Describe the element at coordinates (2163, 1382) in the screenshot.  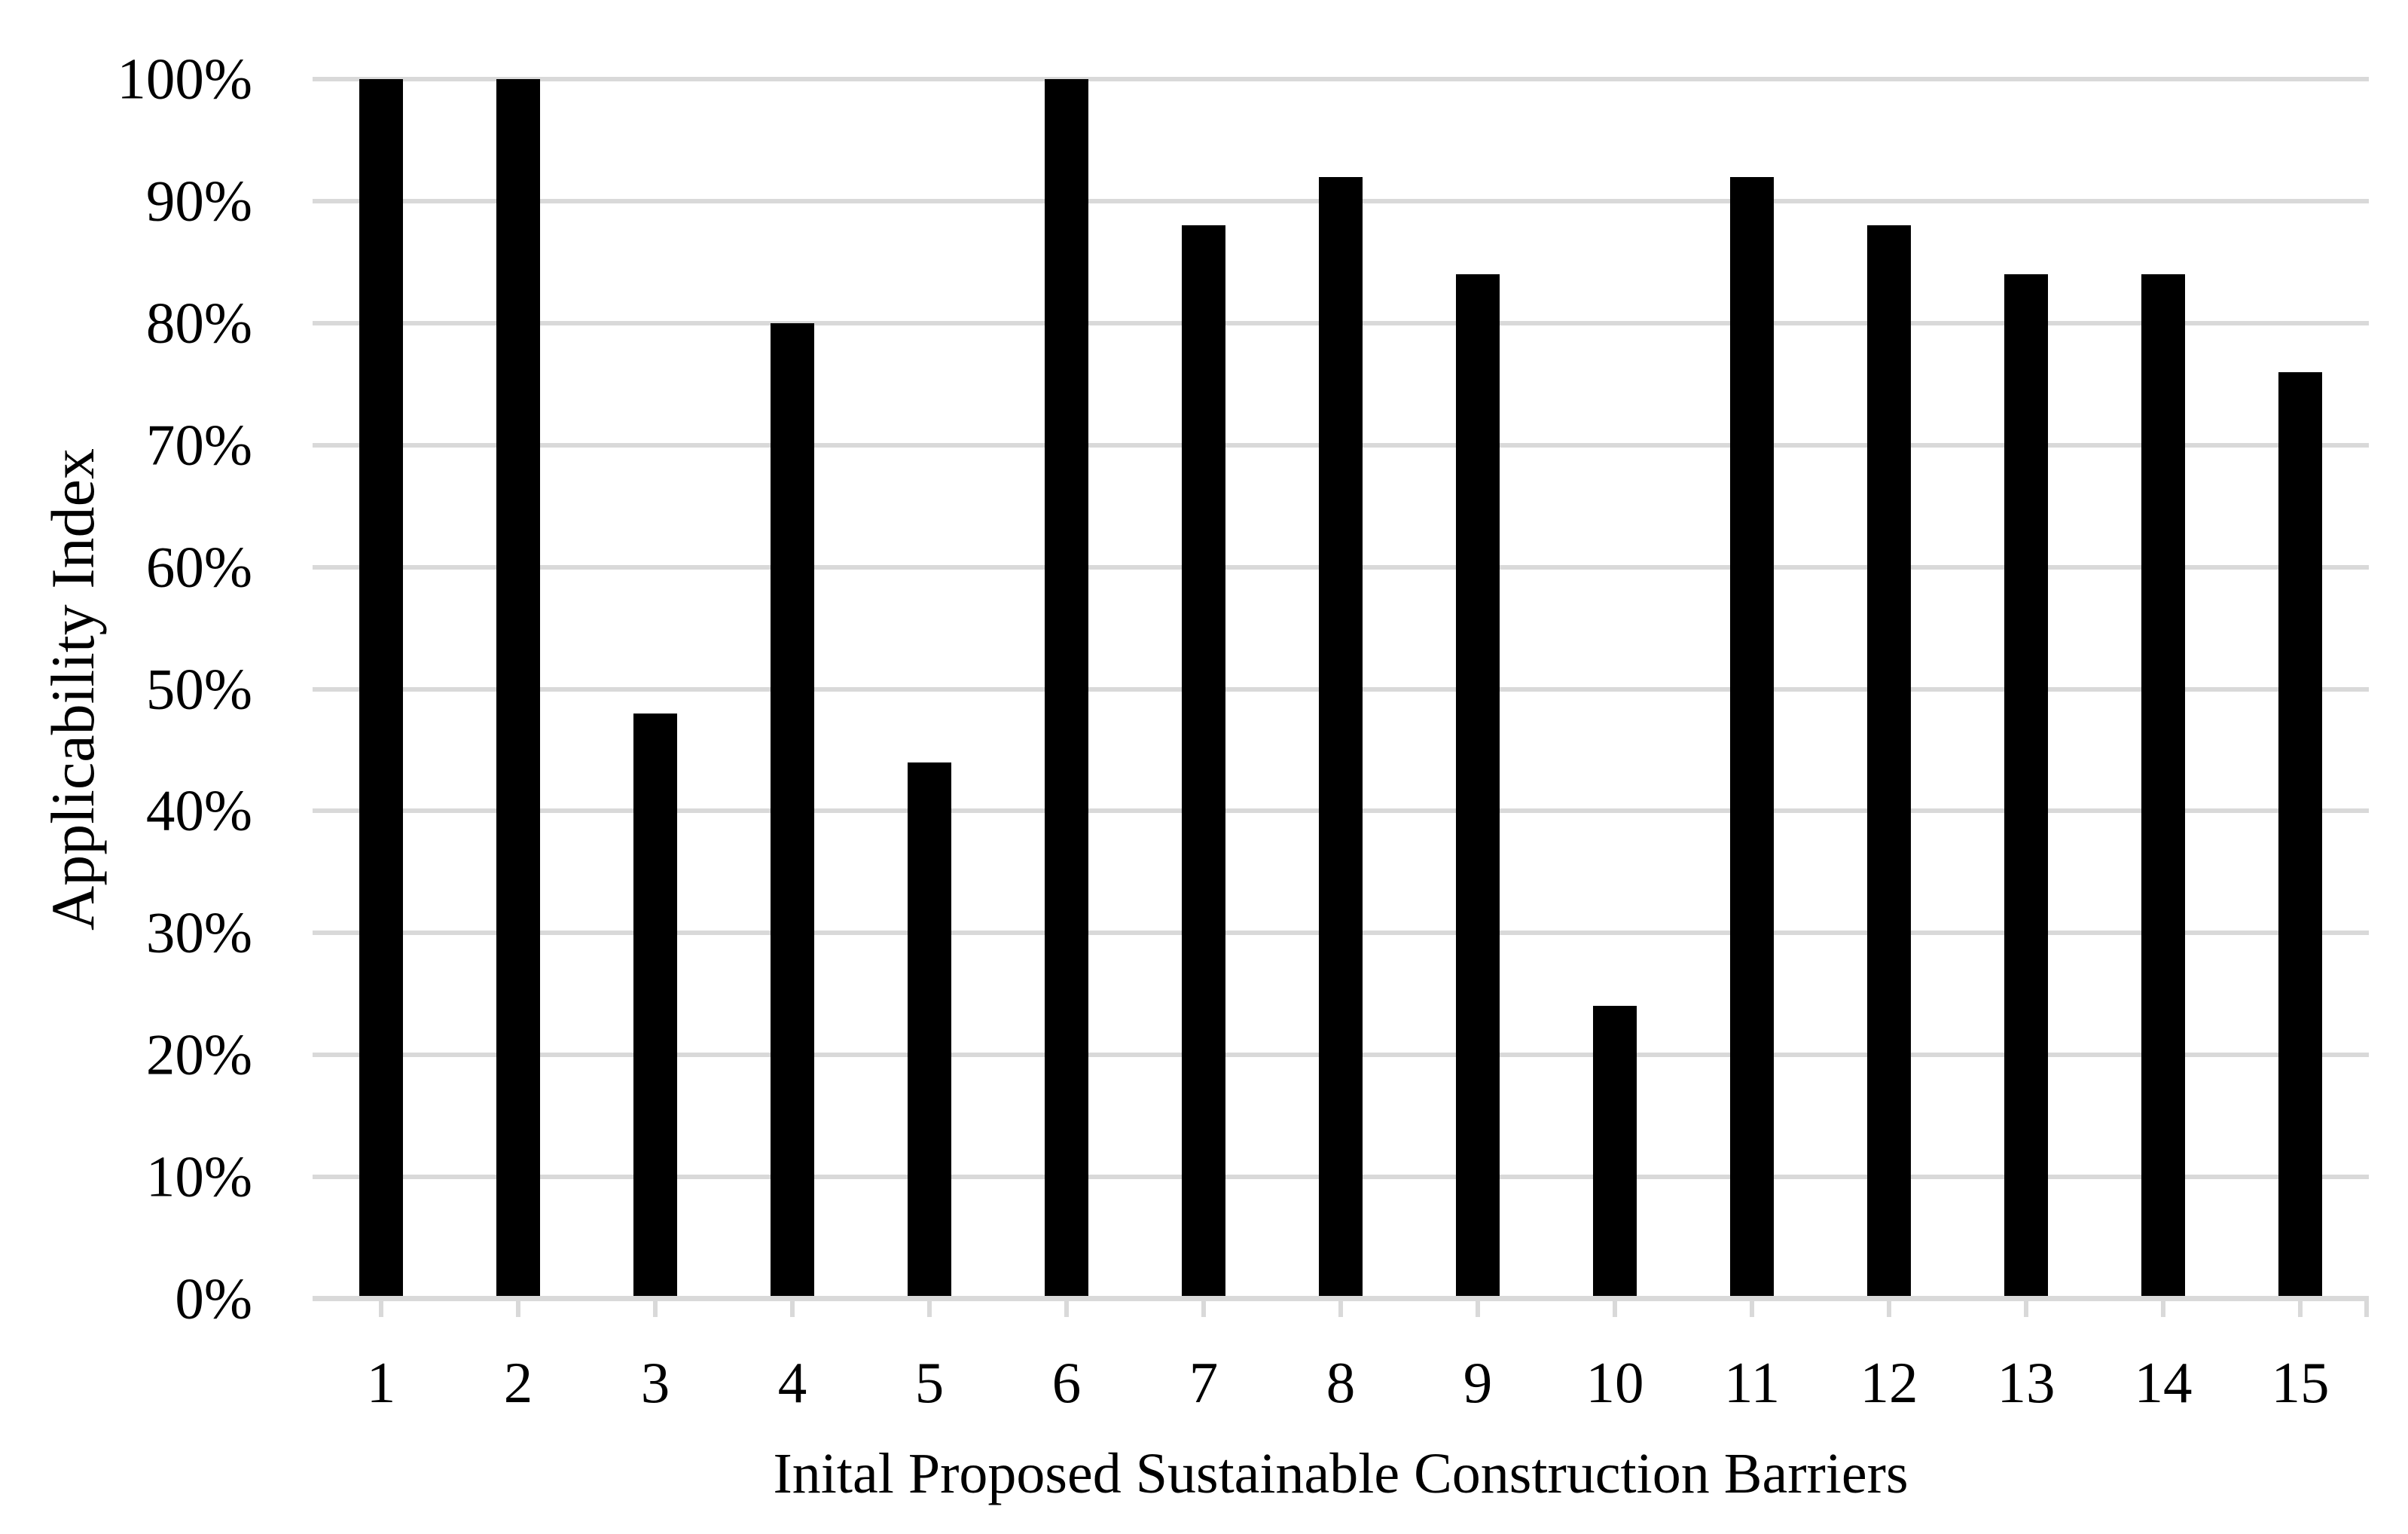
I see `x-tick-label-14: 14` at that location.